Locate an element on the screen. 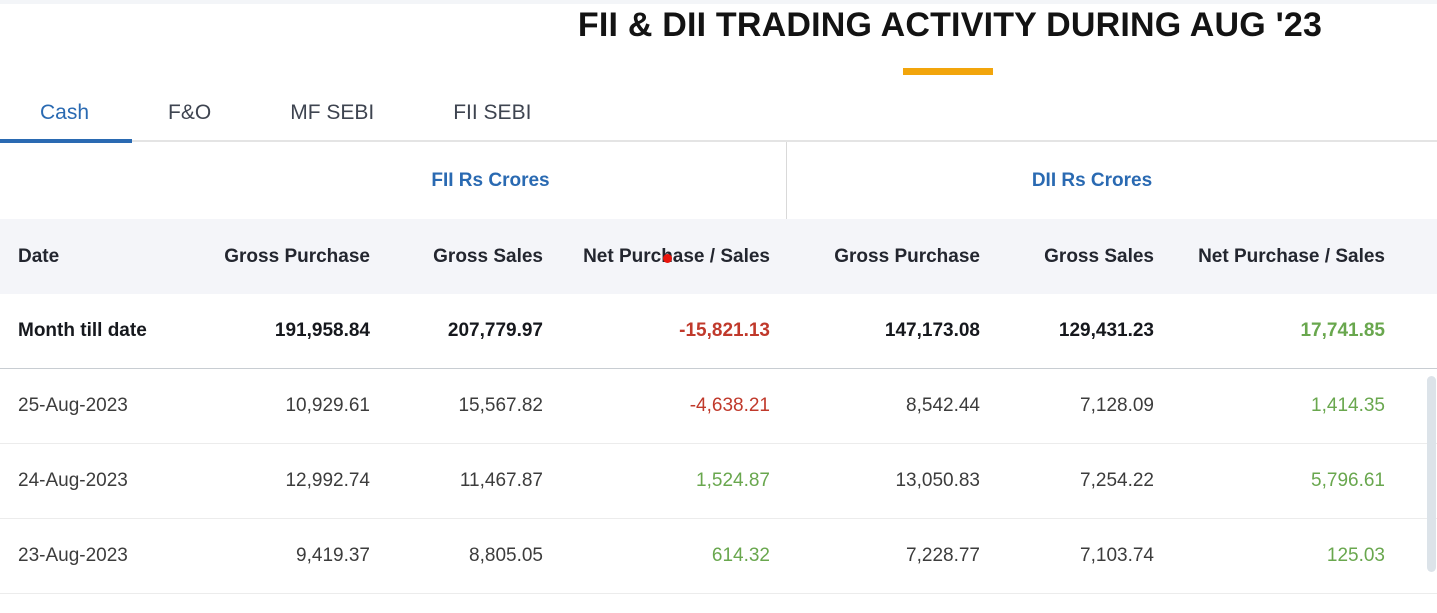  cell-dii-gross-sales: 129,431.23 is located at coordinates (1106, 330).